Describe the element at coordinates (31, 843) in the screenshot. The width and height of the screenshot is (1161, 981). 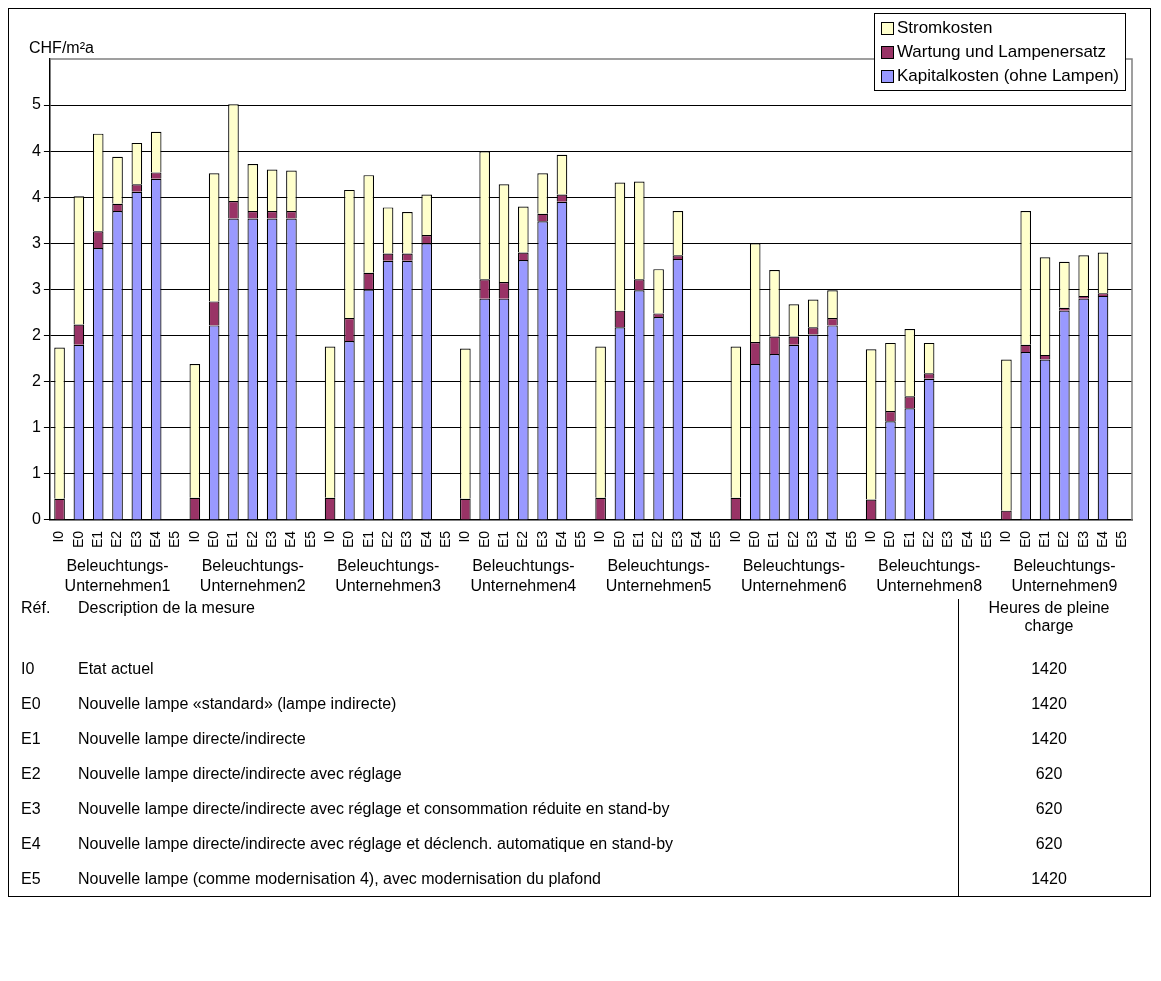
I see `text: E4` at that location.